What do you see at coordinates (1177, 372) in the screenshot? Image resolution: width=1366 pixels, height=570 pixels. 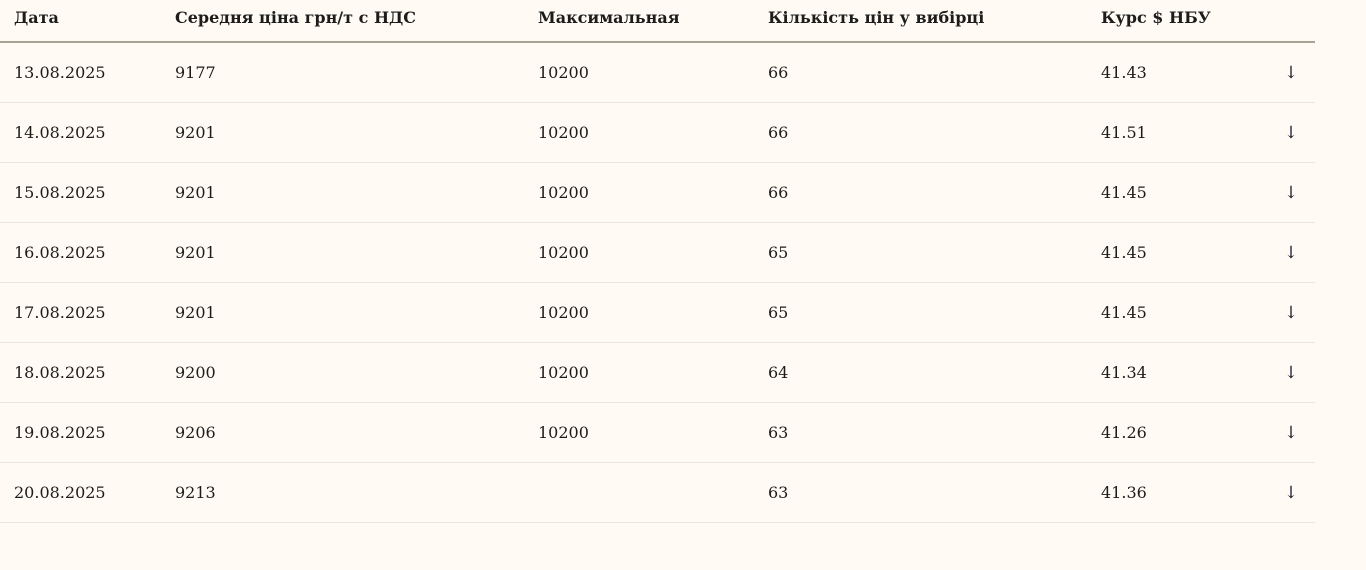 I see `usd-rate-cell: 41.34` at bounding box center [1177, 372].